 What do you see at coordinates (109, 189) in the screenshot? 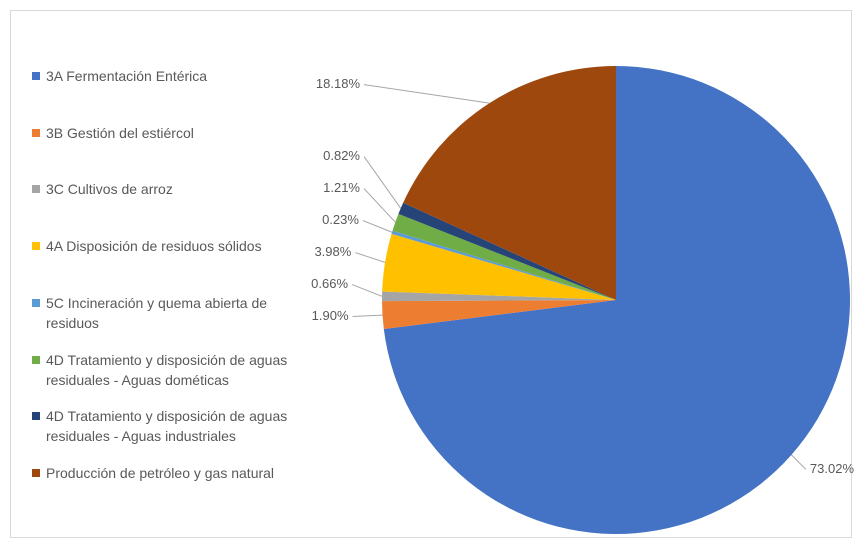
I see `legend-label: 3C Cultivos de arroz` at bounding box center [109, 189].